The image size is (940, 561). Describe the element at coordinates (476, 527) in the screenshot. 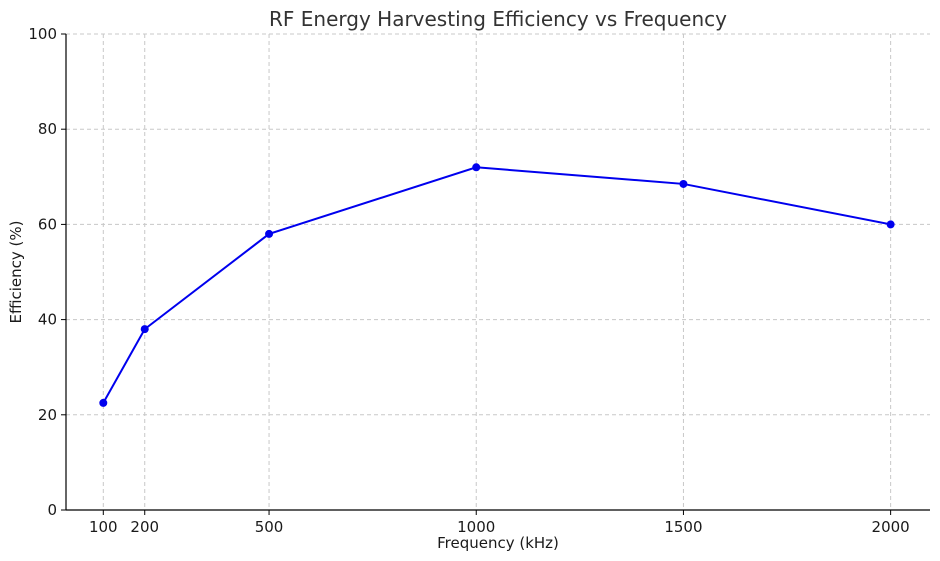

I see `x-tick-label: 1000` at that location.